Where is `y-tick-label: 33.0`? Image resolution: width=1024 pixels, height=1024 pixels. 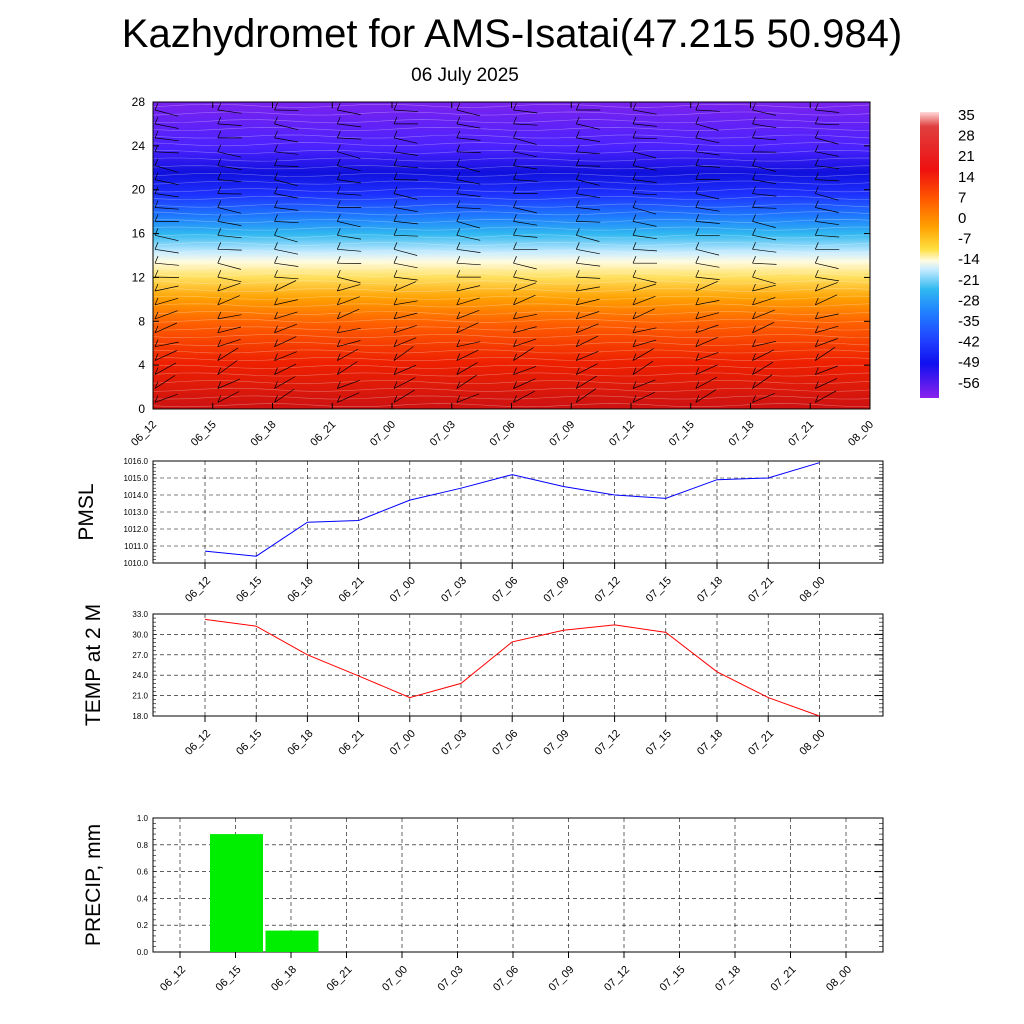
y-tick-label: 33.0 is located at coordinates (140, 614).